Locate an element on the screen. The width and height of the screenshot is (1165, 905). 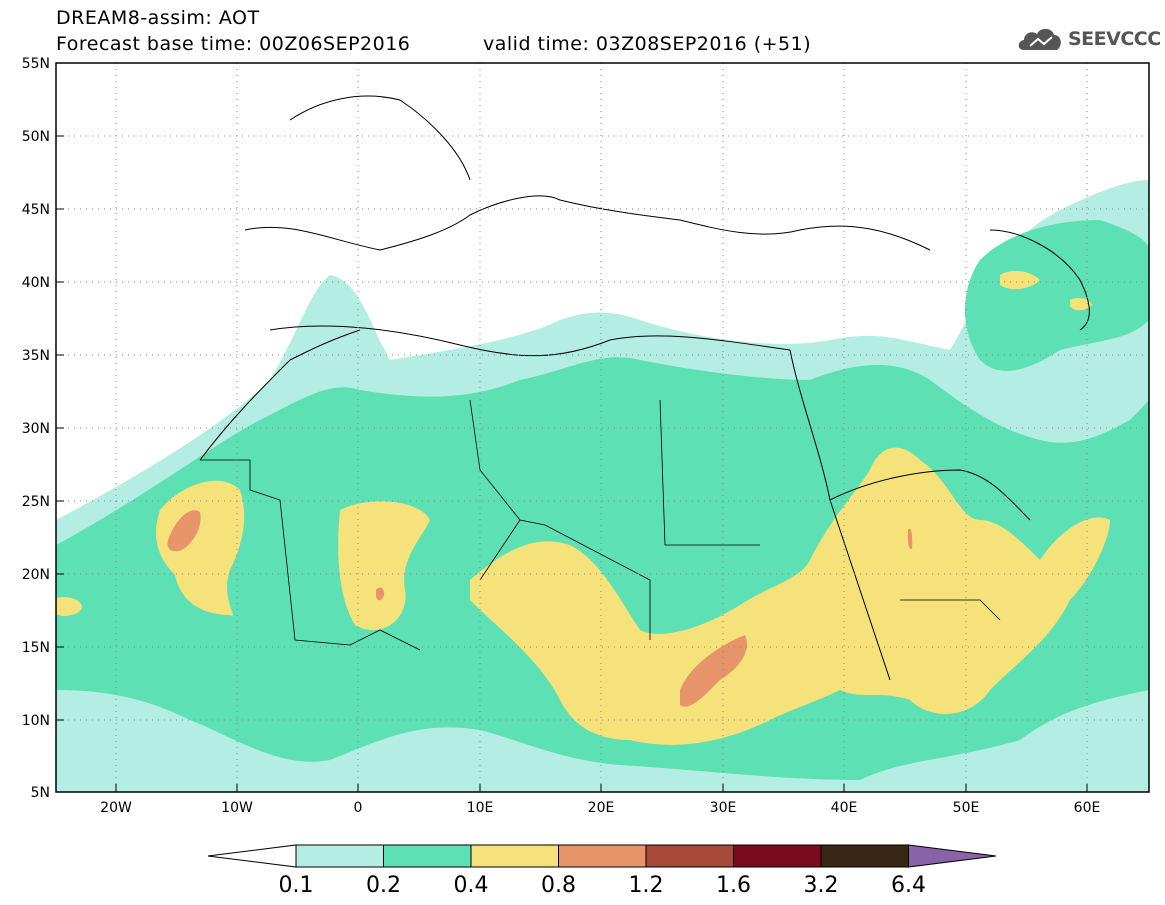
lat-label: 55N is located at coordinates (36, 64).